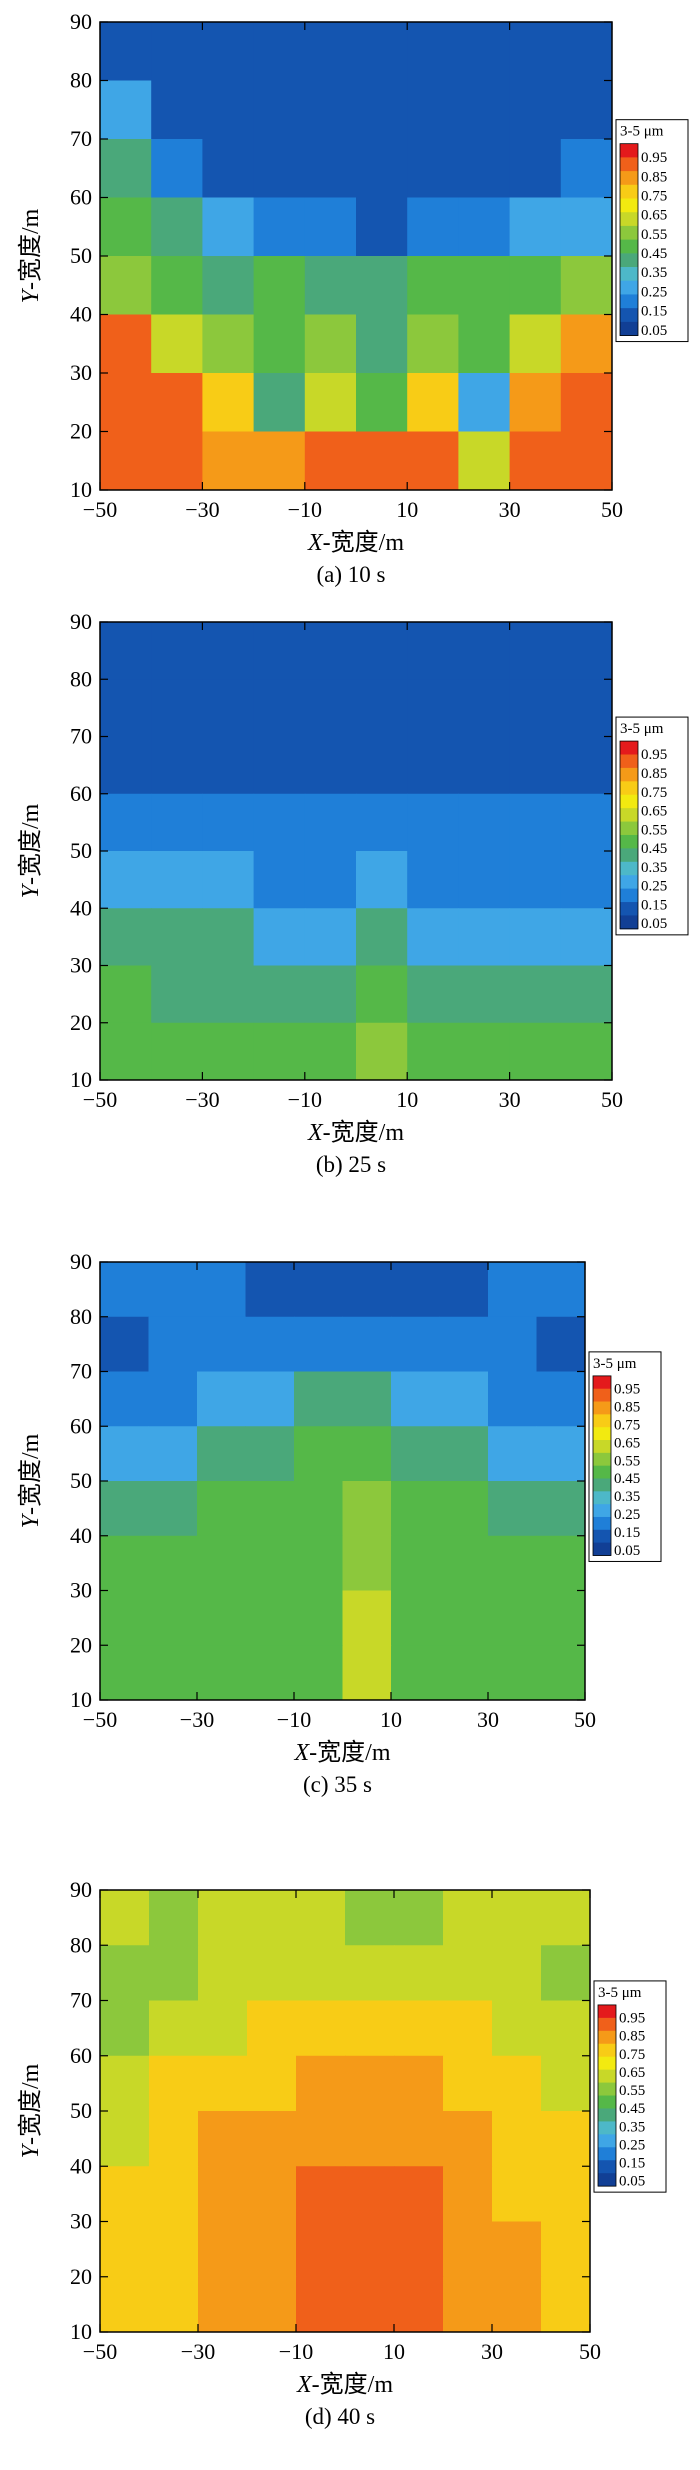 This screenshot has height=2470, width=700. I want to click on colorbar-level-label: 0.75, so click(632, 2055).